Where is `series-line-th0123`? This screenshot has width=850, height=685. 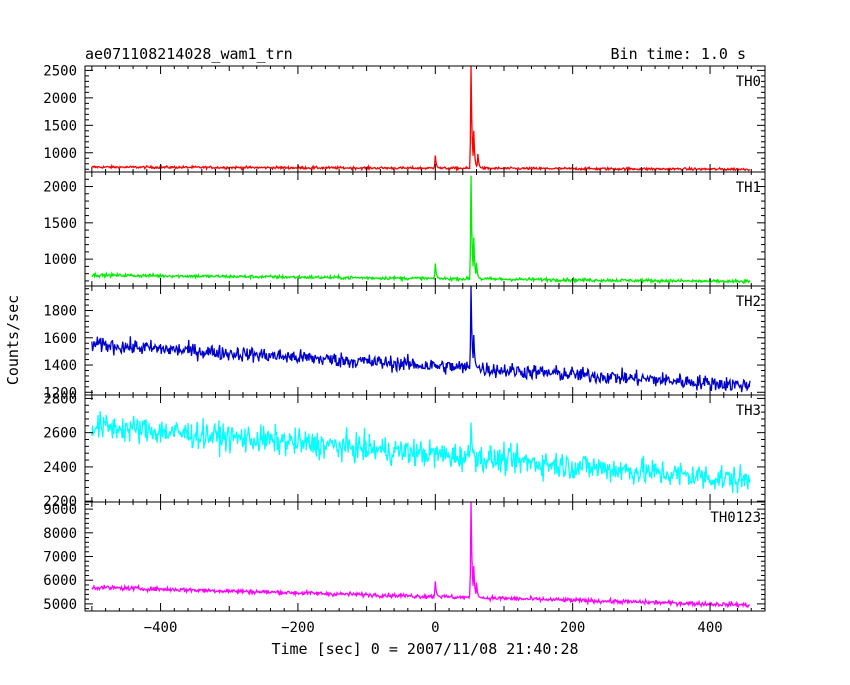
series-line-th0123 is located at coordinates (420, 555).